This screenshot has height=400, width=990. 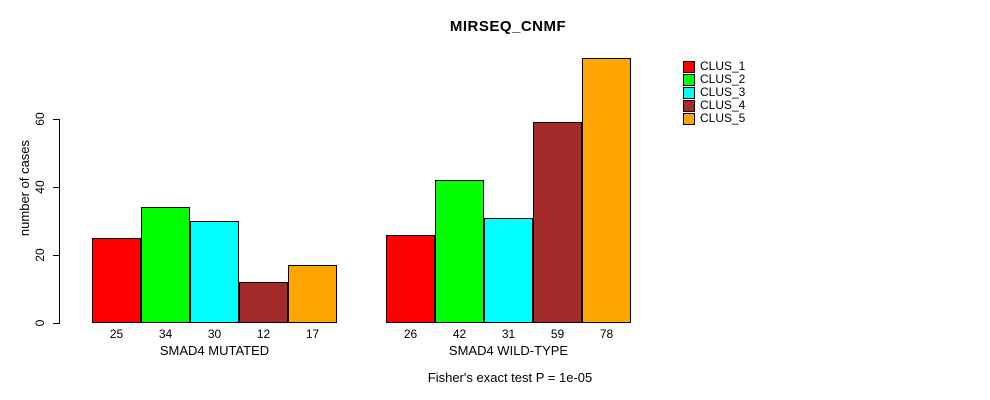 I want to click on legend-label: CLUS_3, so click(x=723, y=92).